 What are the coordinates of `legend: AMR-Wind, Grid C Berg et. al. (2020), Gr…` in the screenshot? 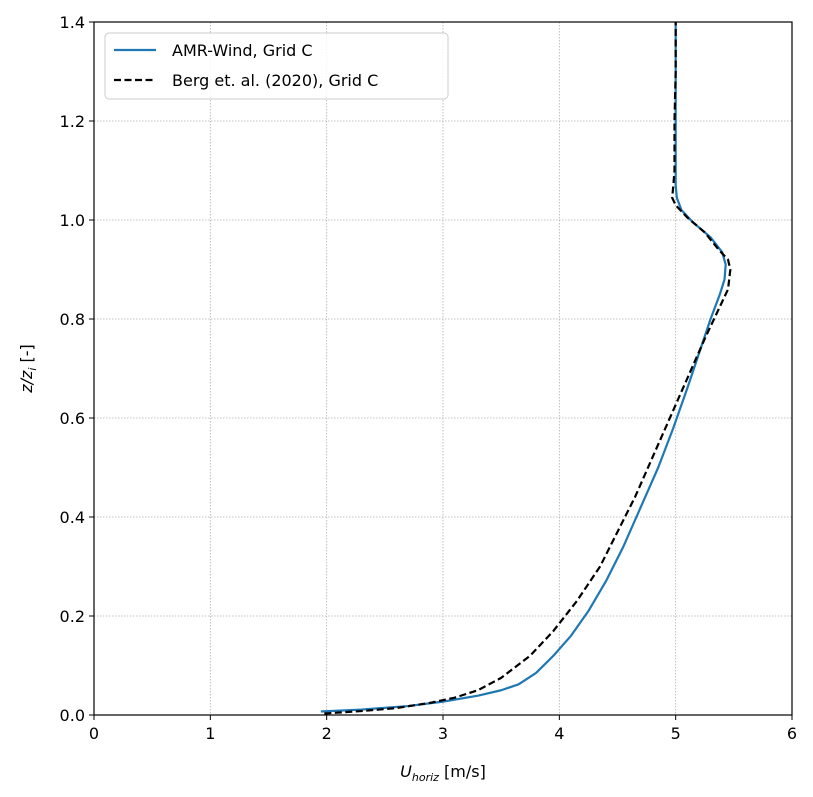 It's located at (276, 66).